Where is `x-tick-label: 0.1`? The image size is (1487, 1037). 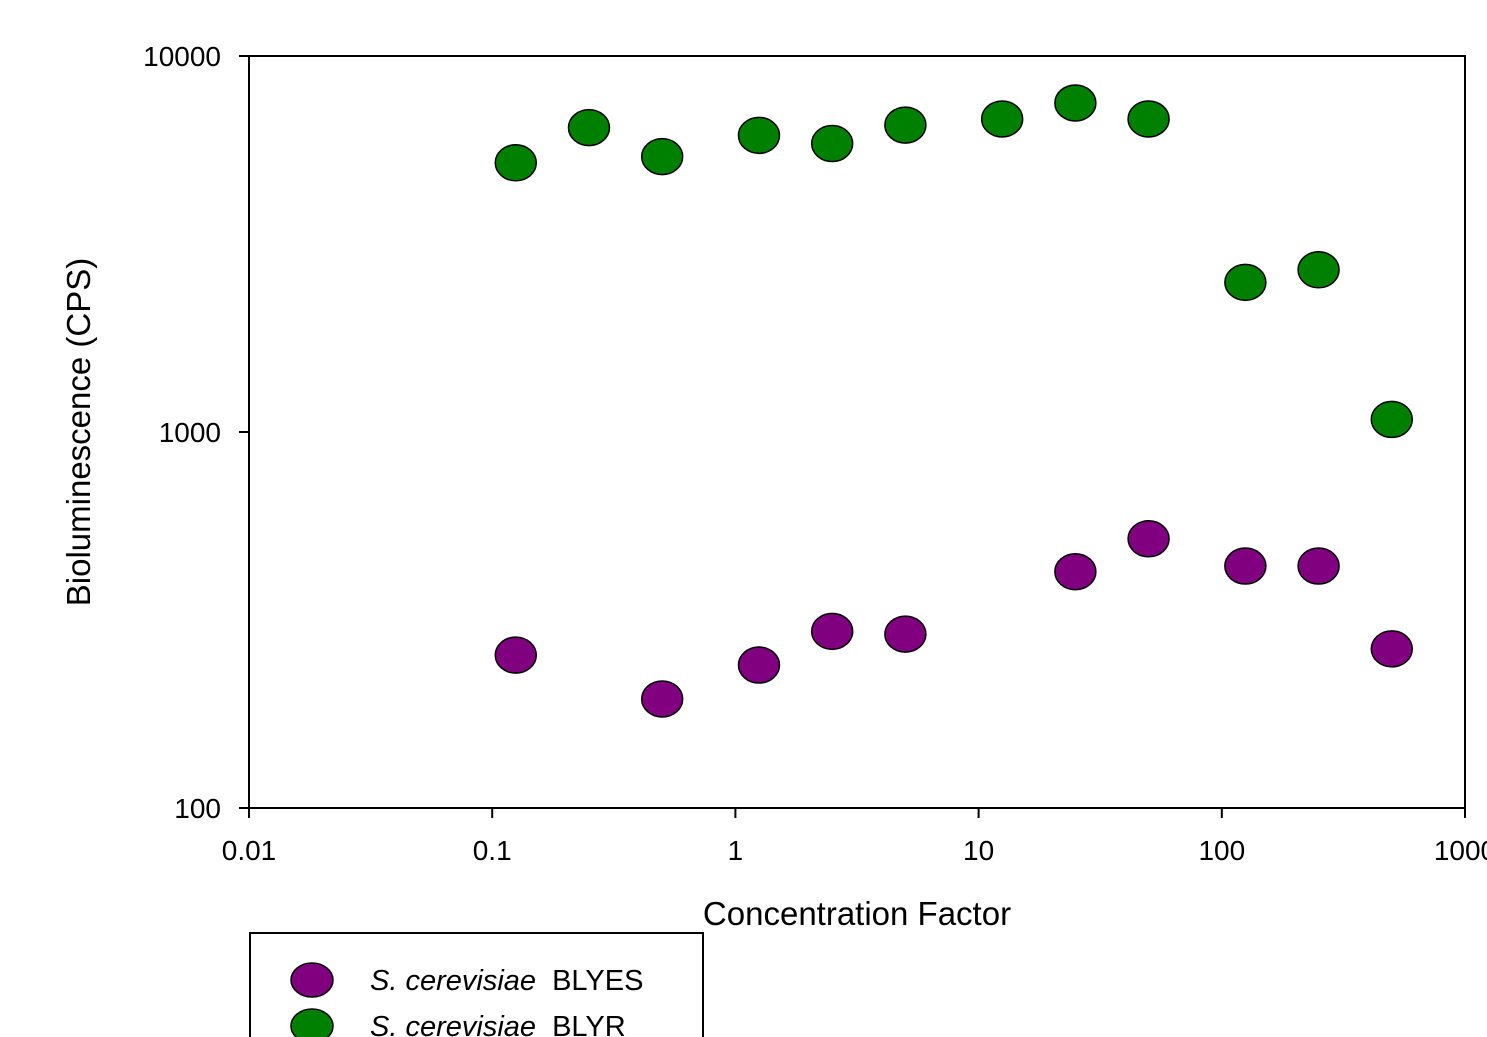
x-tick-label: 0.1 is located at coordinates (492, 850).